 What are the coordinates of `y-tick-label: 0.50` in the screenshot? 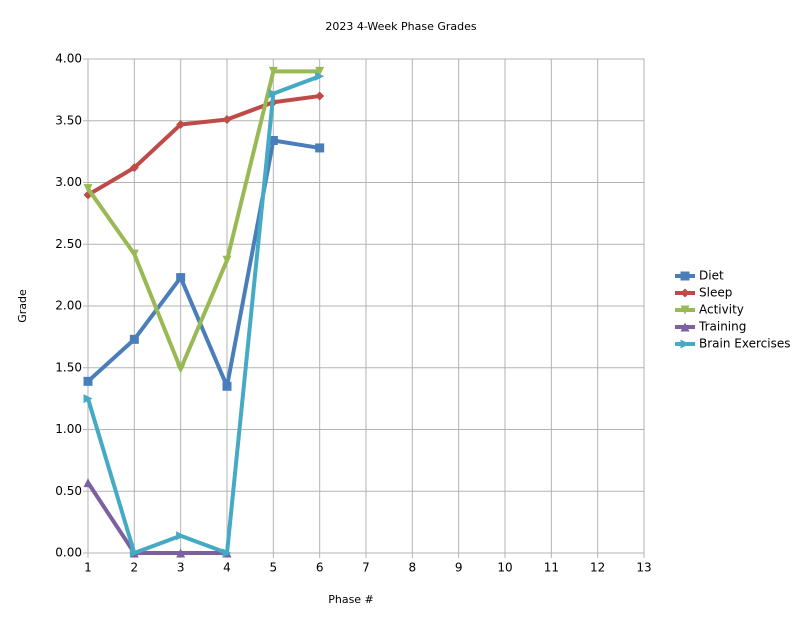 It's located at (68, 491).